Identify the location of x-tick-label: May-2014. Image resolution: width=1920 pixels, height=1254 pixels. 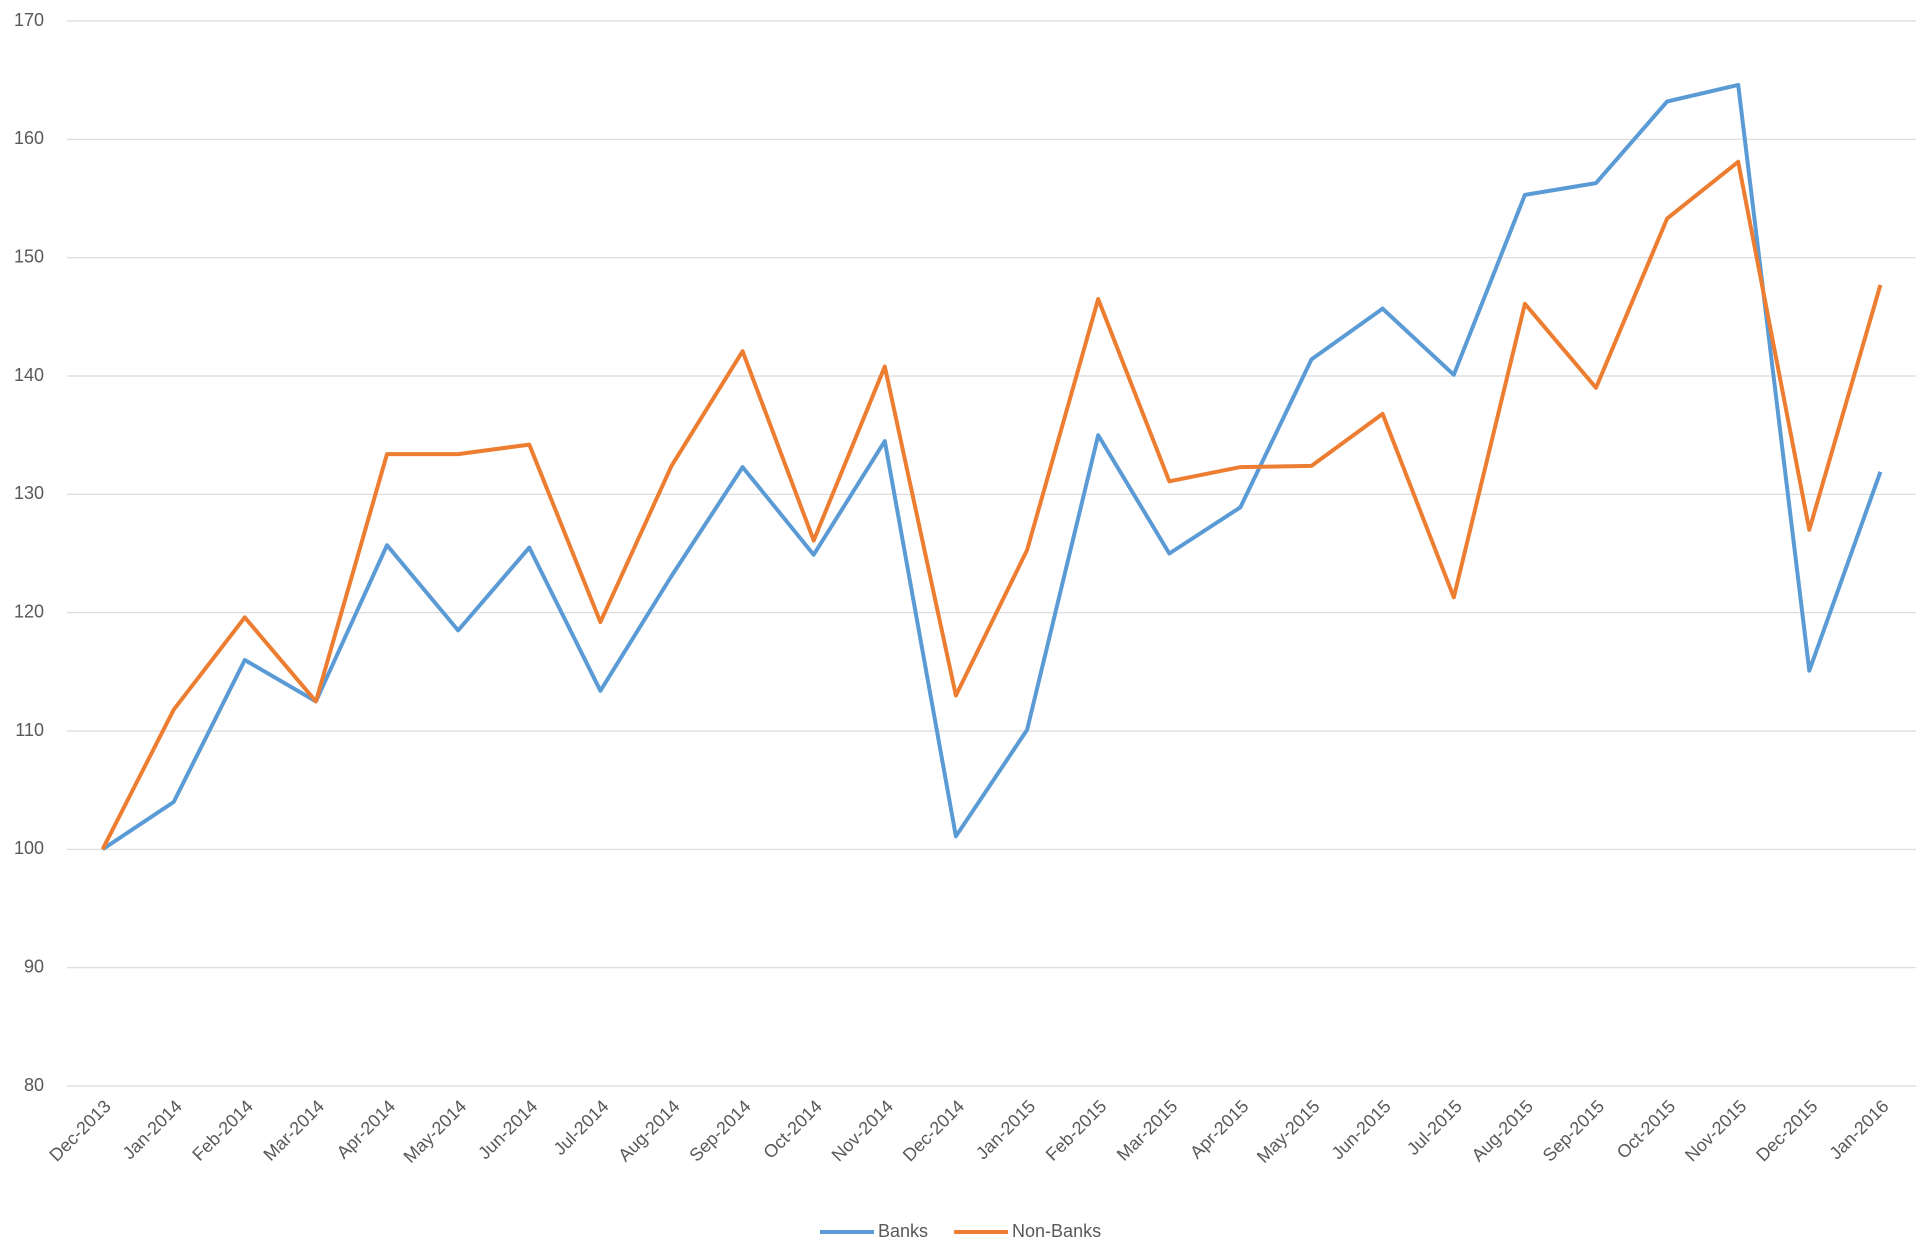
(435, 1131).